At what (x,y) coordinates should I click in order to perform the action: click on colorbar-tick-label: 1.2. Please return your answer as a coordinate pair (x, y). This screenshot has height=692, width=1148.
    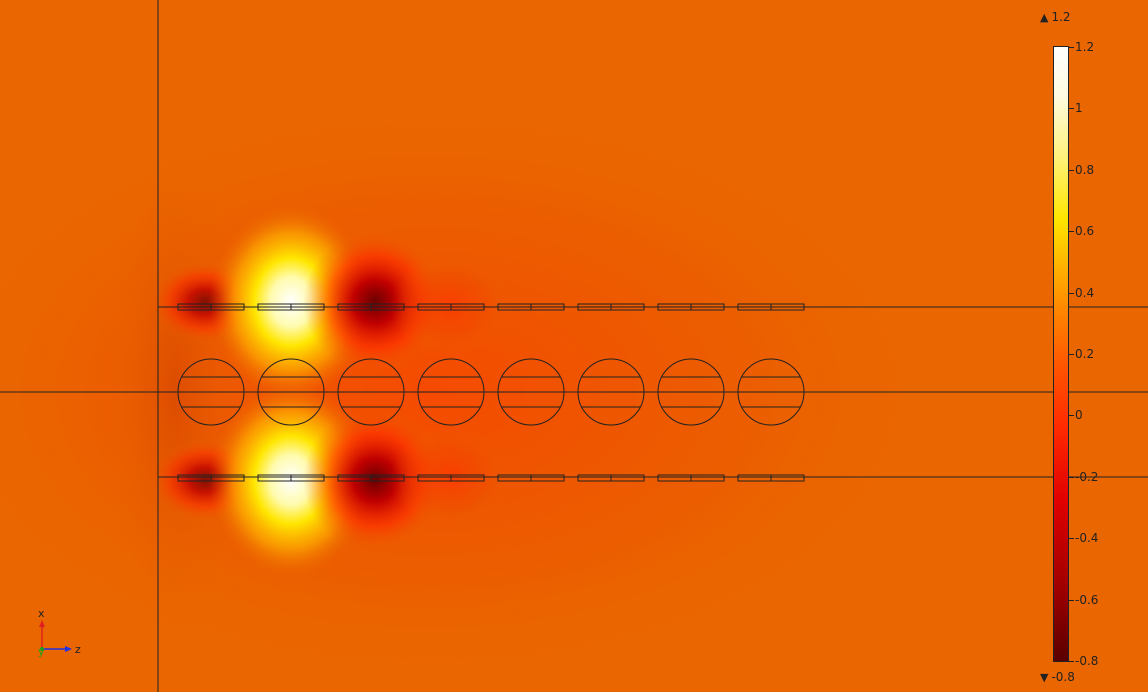
    Looking at the image, I should click on (1085, 47).